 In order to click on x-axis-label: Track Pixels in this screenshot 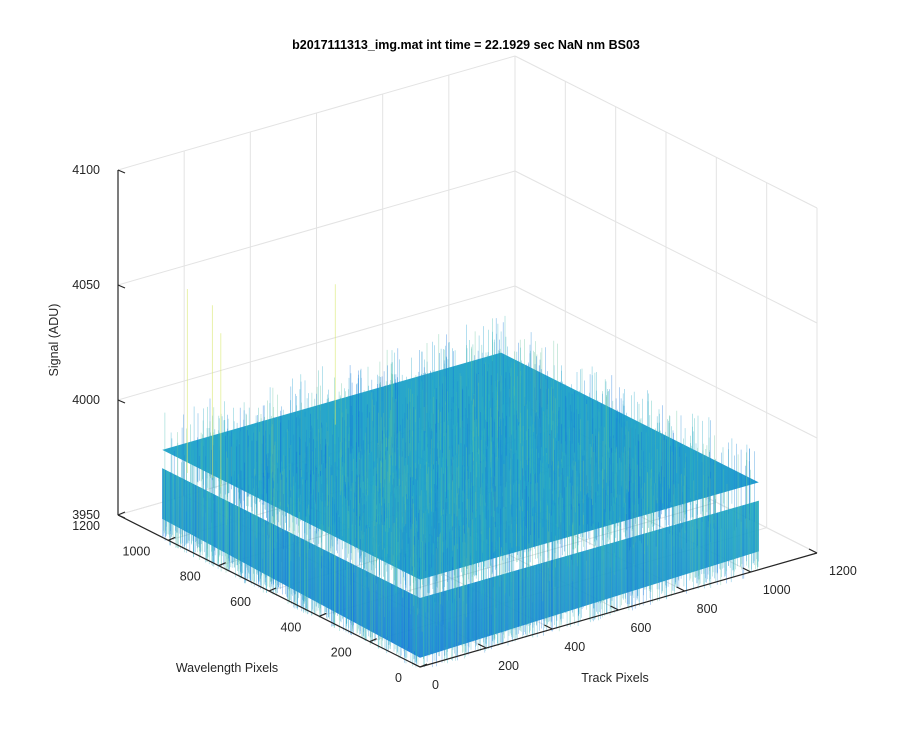, I will do `click(615, 678)`.